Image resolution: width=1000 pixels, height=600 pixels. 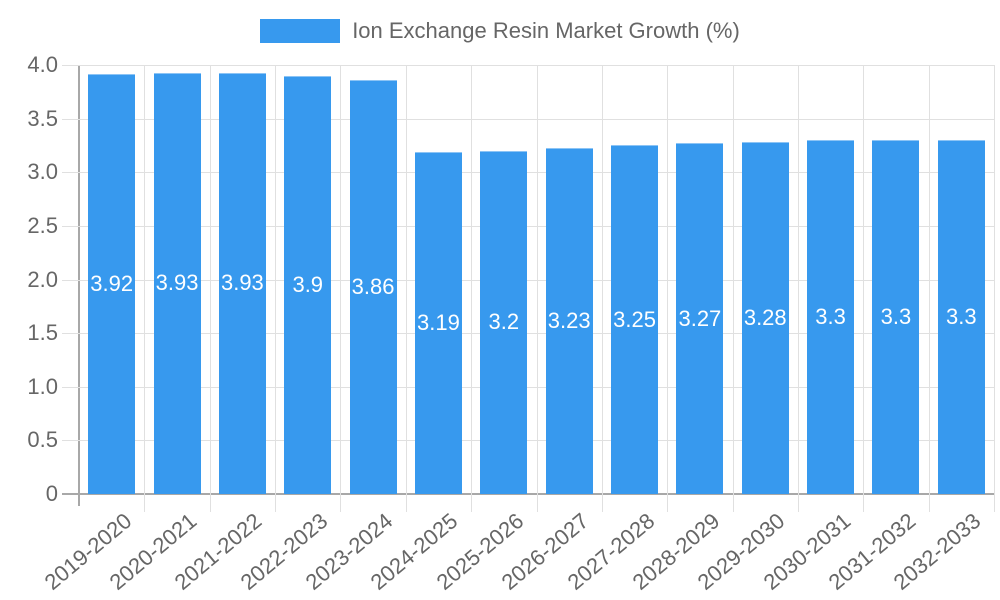 I want to click on bar-value-label: 3.92, so click(x=112, y=283).